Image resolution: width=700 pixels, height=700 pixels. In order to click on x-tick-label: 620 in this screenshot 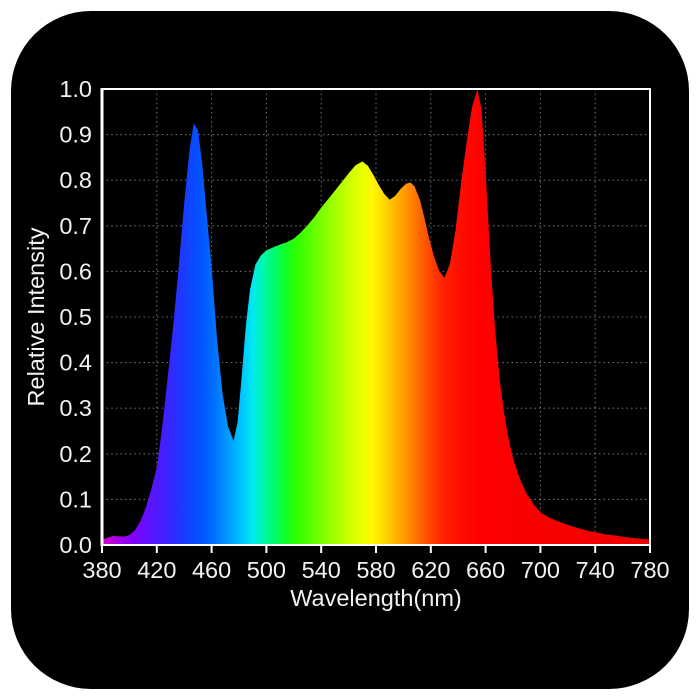, I will do `click(430, 570)`.